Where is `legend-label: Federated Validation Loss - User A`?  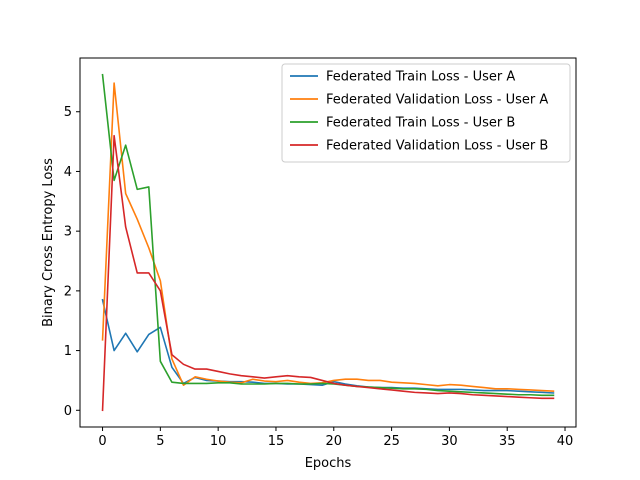 legend-label: Federated Validation Loss - User A is located at coordinates (437, 100).